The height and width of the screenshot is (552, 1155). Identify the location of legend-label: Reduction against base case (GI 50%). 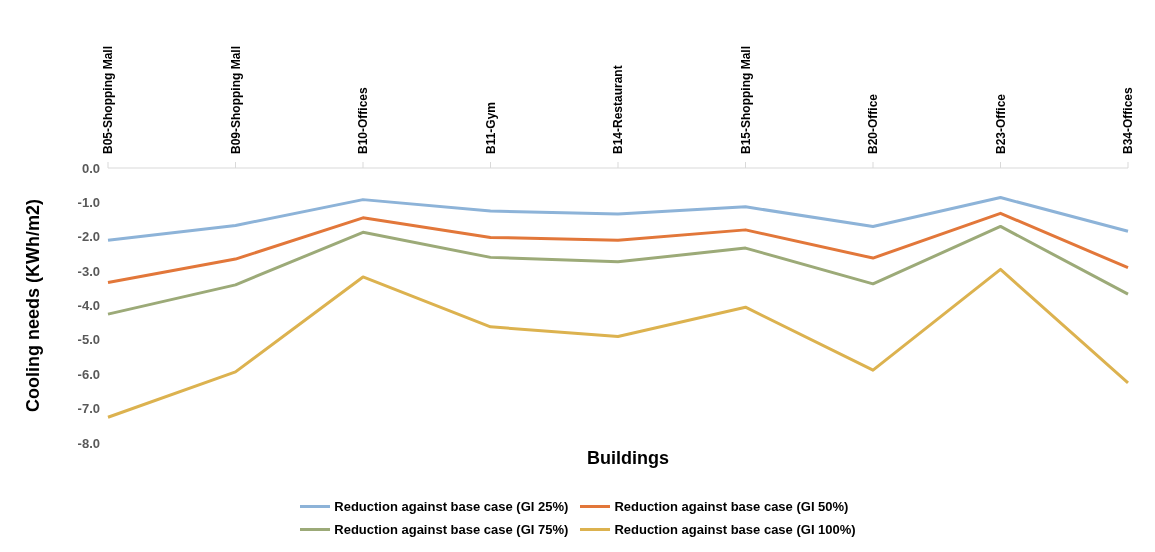
(731, 506).